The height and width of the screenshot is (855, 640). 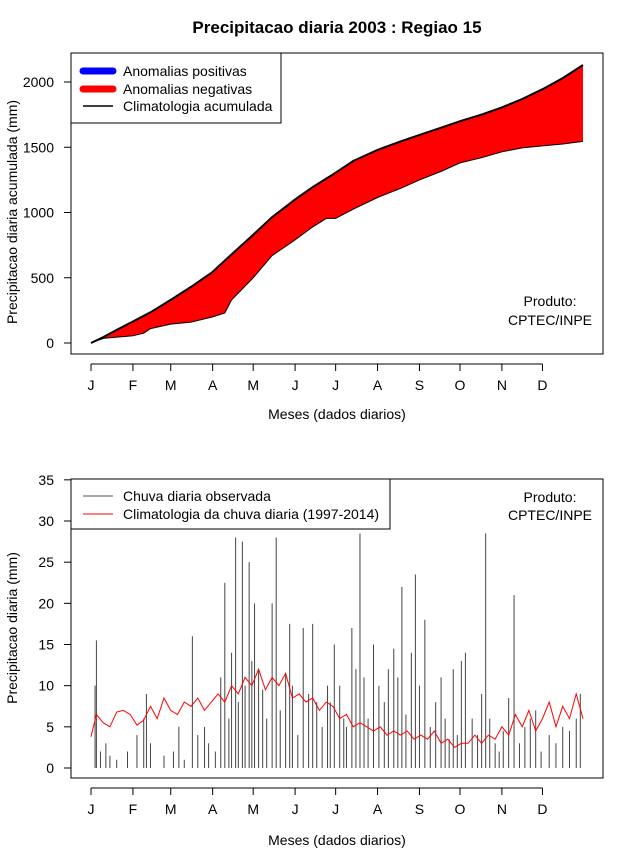 What do you see at coordinates (251, 514) in the screenshot?
I see `legend-label-clim-daily: Climatologia da chuva diaria (1997-2014)` at bounding box center [251, 514].